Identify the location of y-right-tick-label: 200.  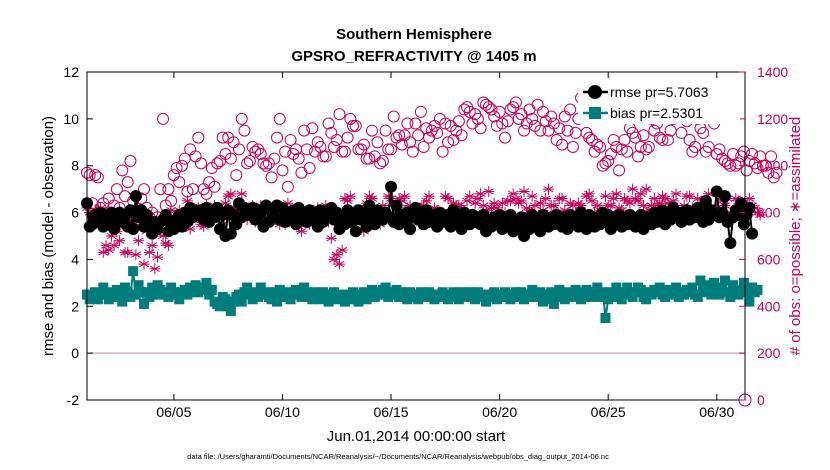
(769, 353).